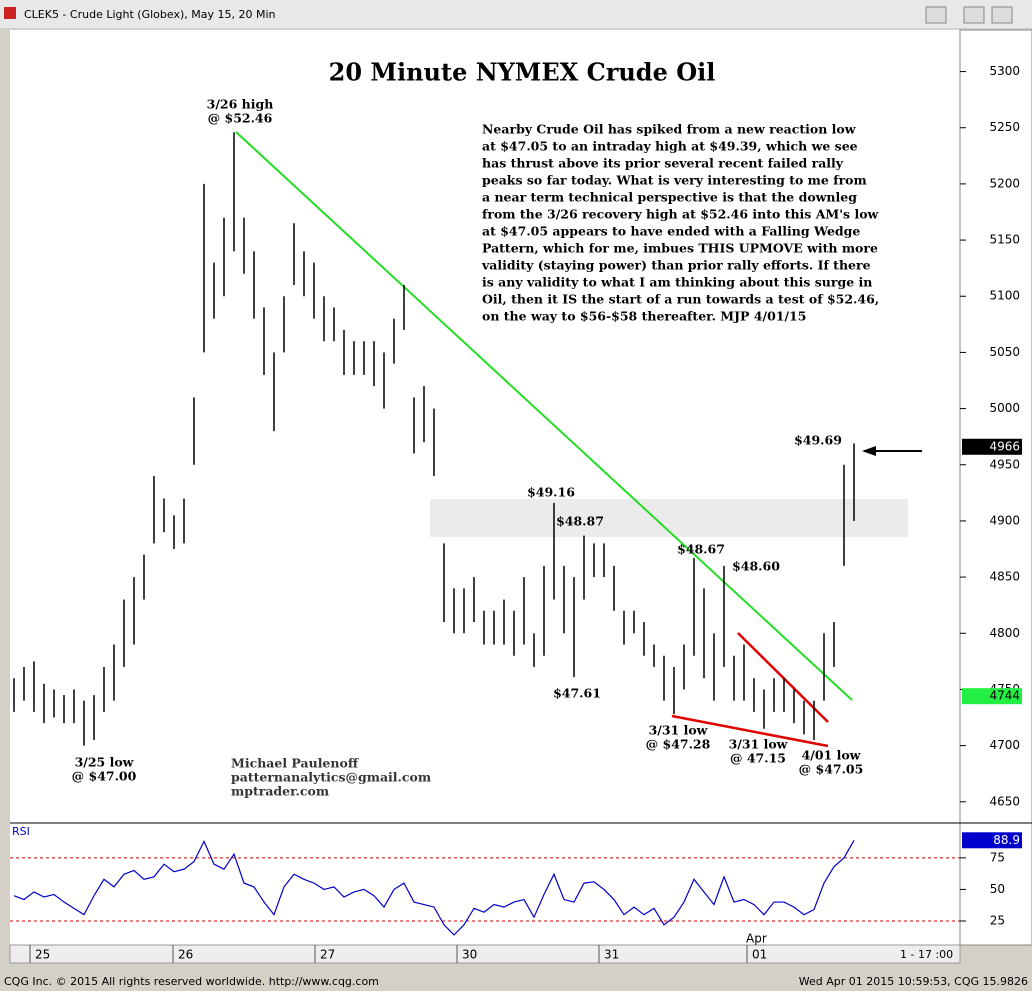  What do you see at coordinates (516, 14) in the screenshot?
I see `title-bar` at bounding box center [516, 14].